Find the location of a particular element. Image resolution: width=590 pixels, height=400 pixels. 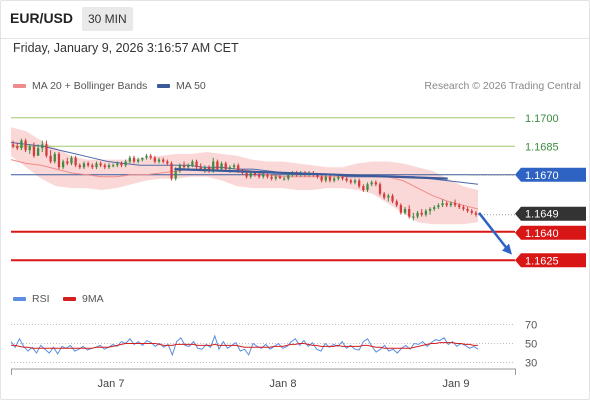

rsi-panel: 70 50 30 is located at coordinates (273, 345).